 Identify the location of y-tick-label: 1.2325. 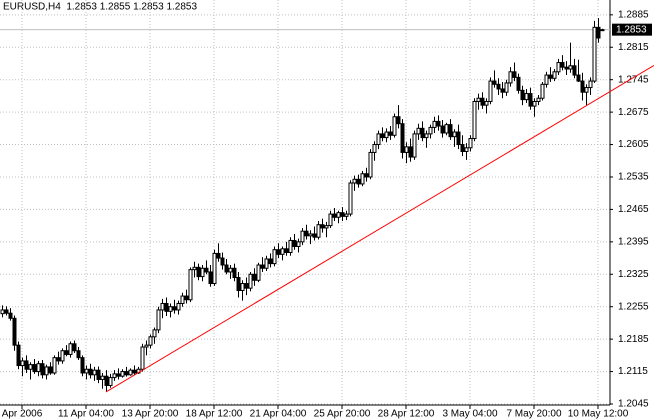
(633, 274).